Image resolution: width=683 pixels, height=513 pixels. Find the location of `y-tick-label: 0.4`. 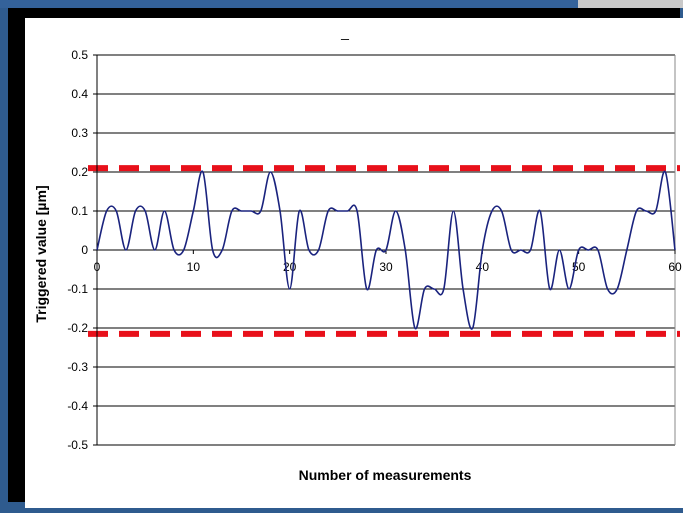

y-tick-label: 0.4 is located at coordinates (79, 94).